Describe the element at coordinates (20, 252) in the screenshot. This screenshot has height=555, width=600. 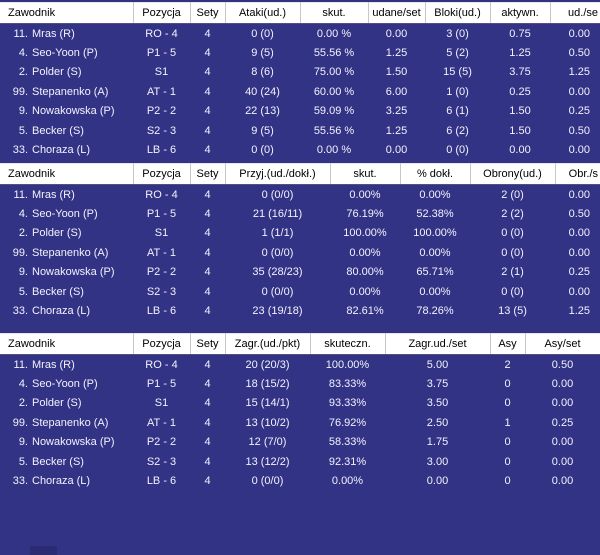
I see `jersey-number: 99.` at that location.